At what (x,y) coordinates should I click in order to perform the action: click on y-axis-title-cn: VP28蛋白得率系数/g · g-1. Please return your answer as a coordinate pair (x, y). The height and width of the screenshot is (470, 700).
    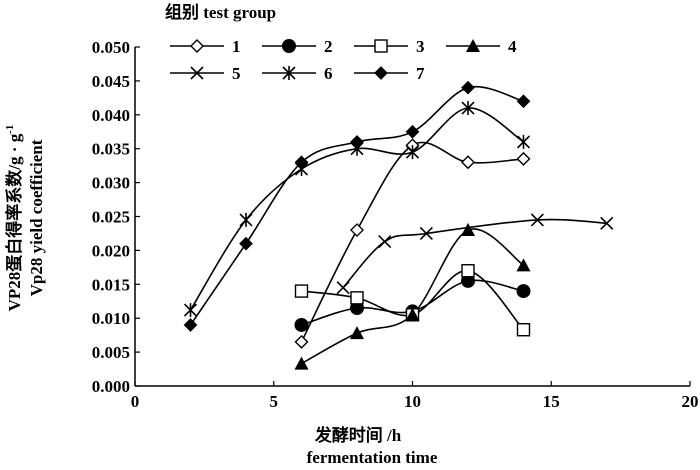
    Looking at the image, I should click on (14, 218).